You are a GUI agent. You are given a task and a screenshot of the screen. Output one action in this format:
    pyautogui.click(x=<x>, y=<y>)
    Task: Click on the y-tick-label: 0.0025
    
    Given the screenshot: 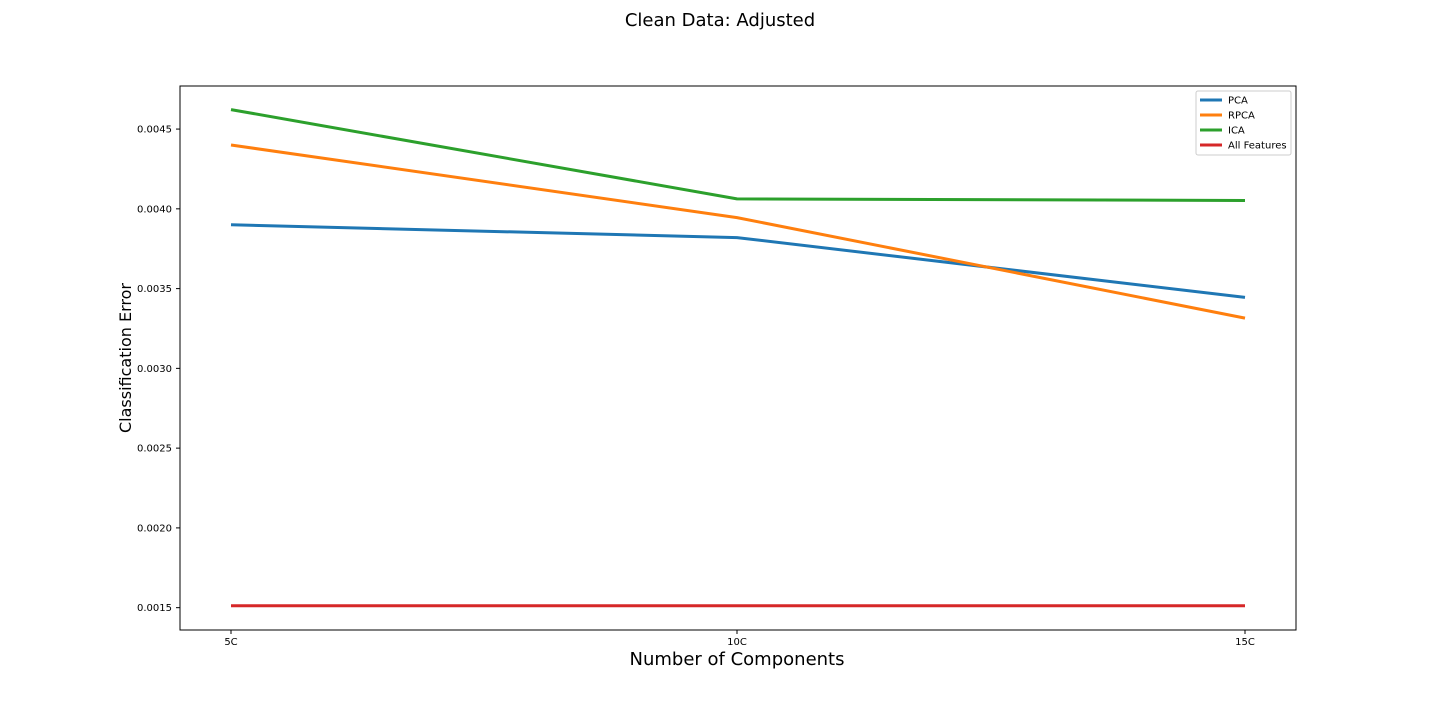 What is the action you would take?
    pyautogui.click(x=154, y=449)
    